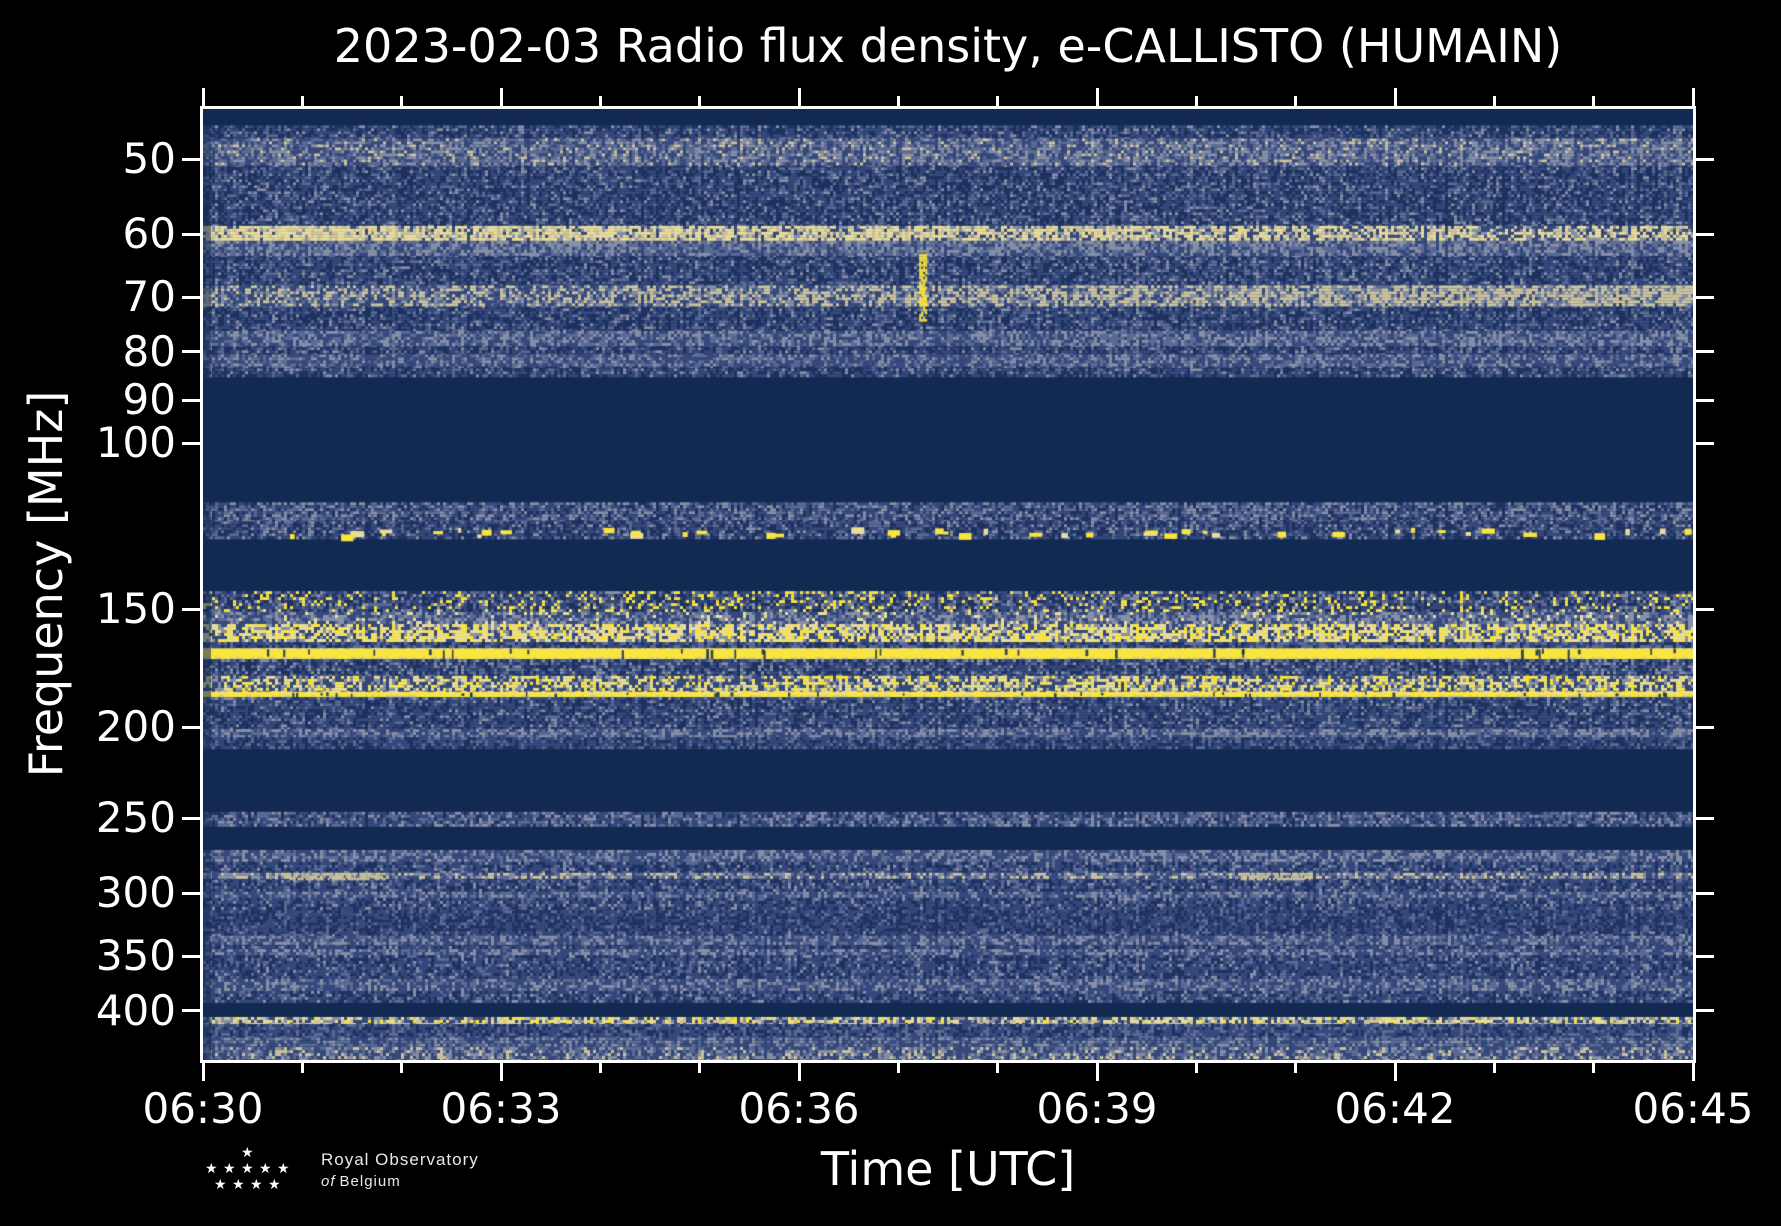  Describe the element at coordinates (328, 1181) in the screenshot. I see `logo-line2-of: of` at that location.